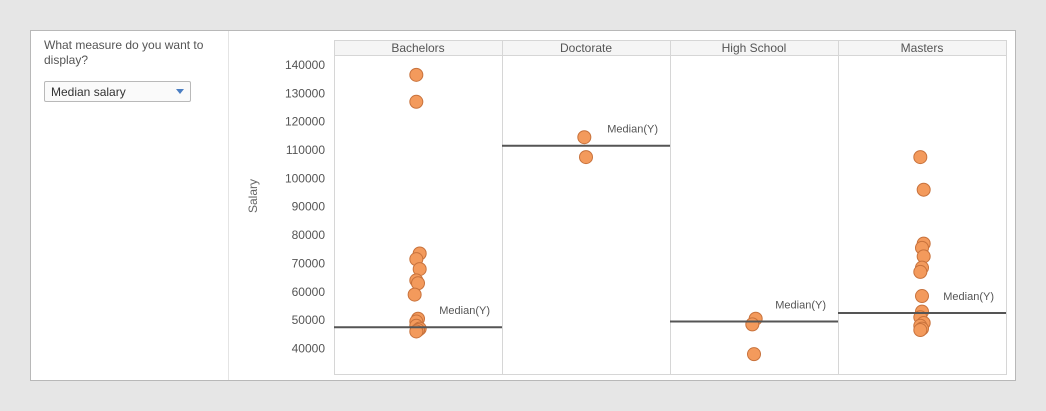  What do you see at coordinates (305, 178) in the screenshot?
I see `y-tick-label: 100000` at bounding box center [305, 178].